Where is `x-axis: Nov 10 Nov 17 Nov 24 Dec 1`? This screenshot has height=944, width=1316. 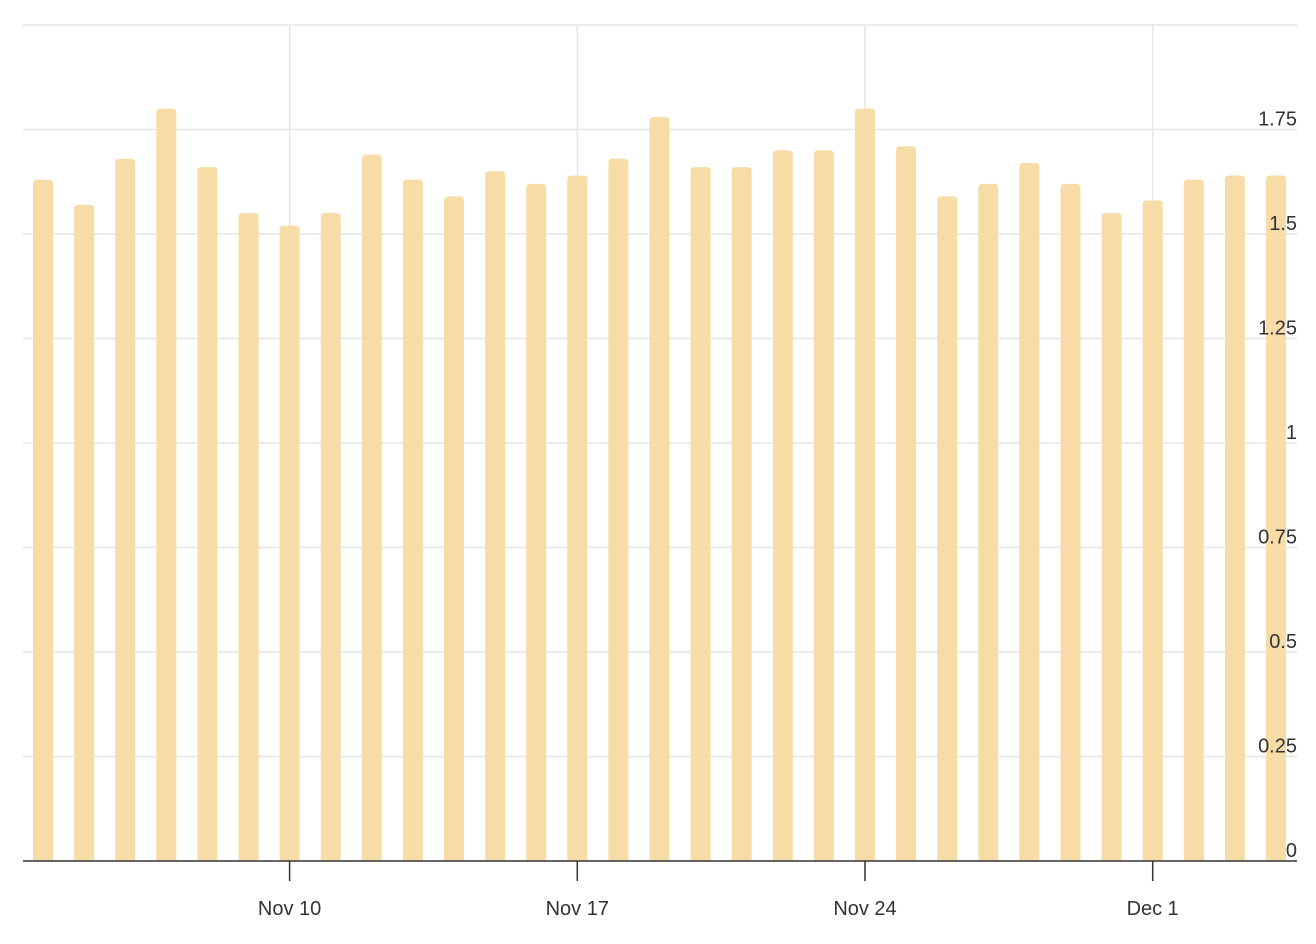
x-axis: Nov 10 Nov 17 Nov 24 Dec 1 is located at coordinates (660, 890).